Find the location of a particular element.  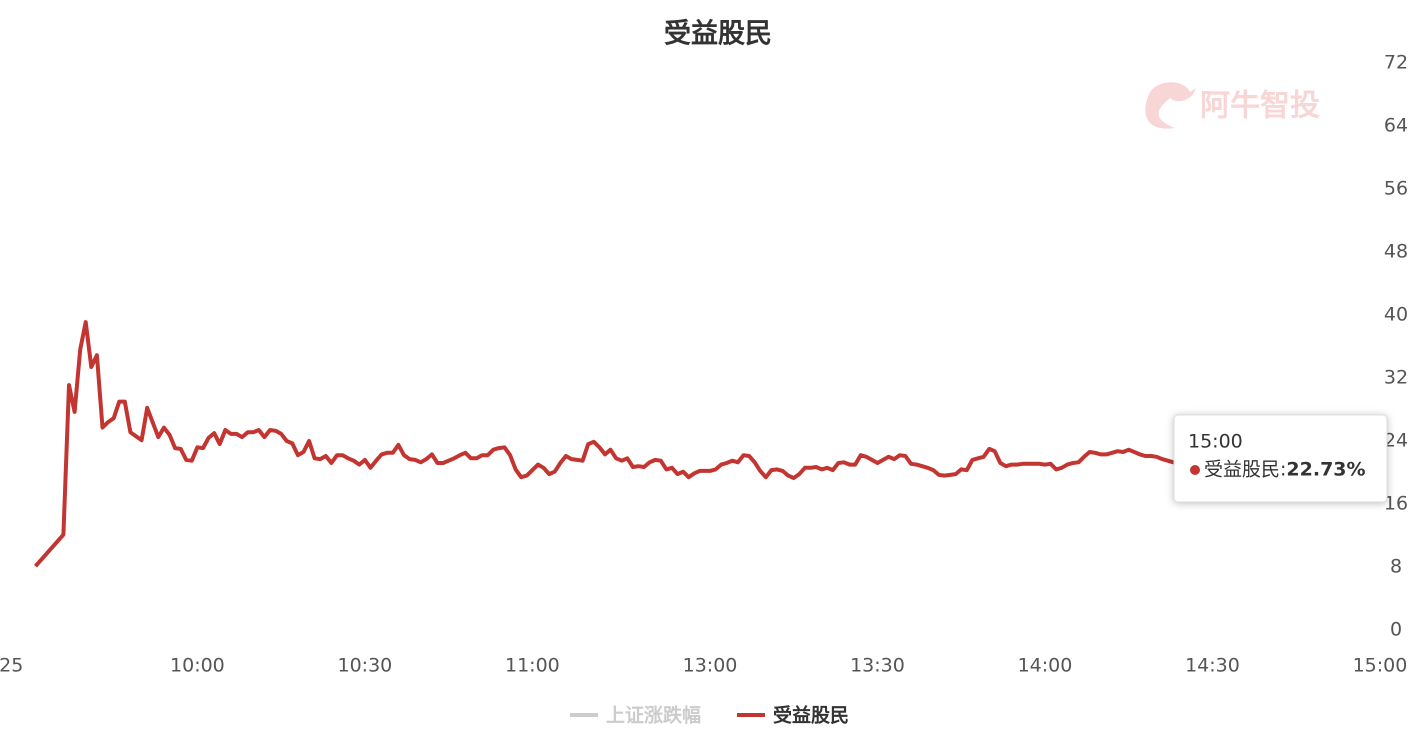

x-tick-label: 9:25 is located at coordinates (11, 666).